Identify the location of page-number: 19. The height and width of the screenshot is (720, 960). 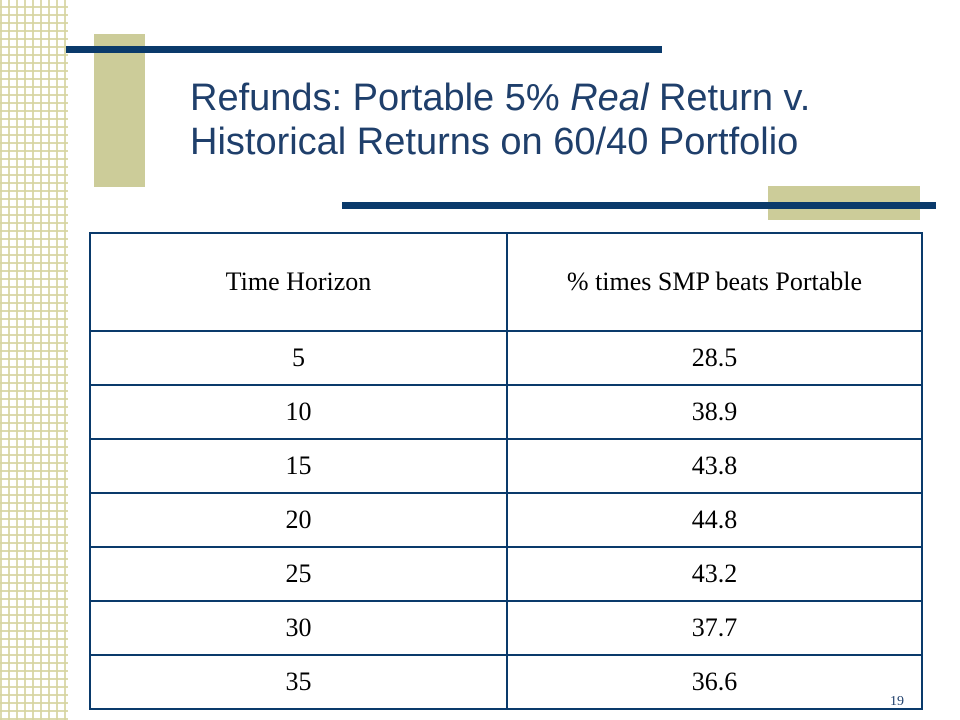
(897, 701).